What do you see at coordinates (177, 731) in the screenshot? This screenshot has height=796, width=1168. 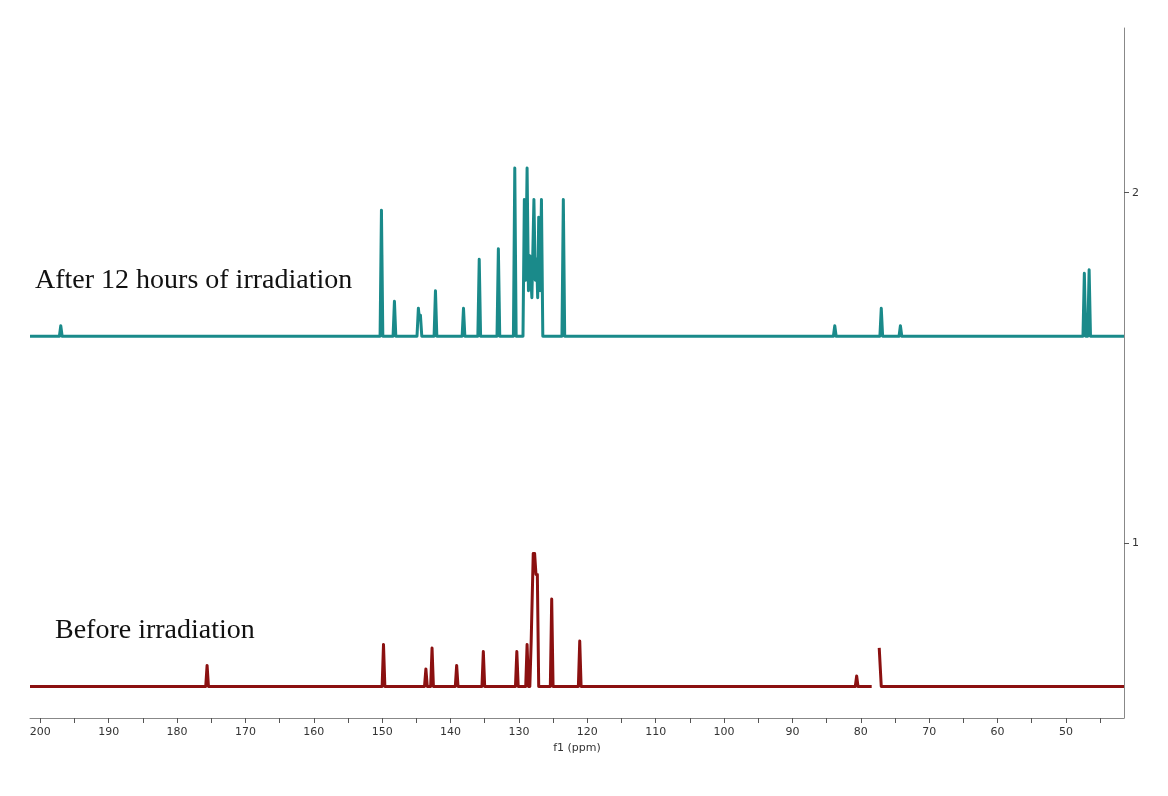 I see `x-tick-label: 180` at bounding box center [177, 731].